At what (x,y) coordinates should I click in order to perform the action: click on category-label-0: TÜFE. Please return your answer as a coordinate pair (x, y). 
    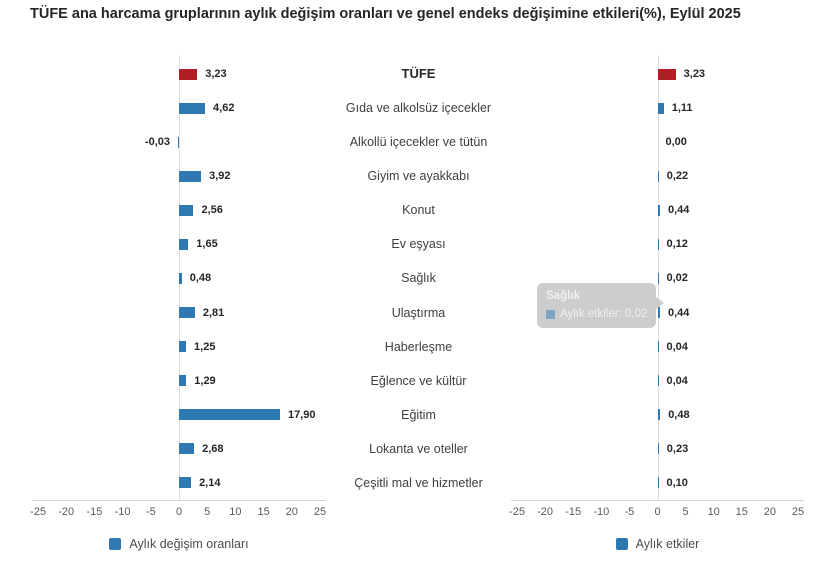
    Looking at the image, I should click on (418, 73).